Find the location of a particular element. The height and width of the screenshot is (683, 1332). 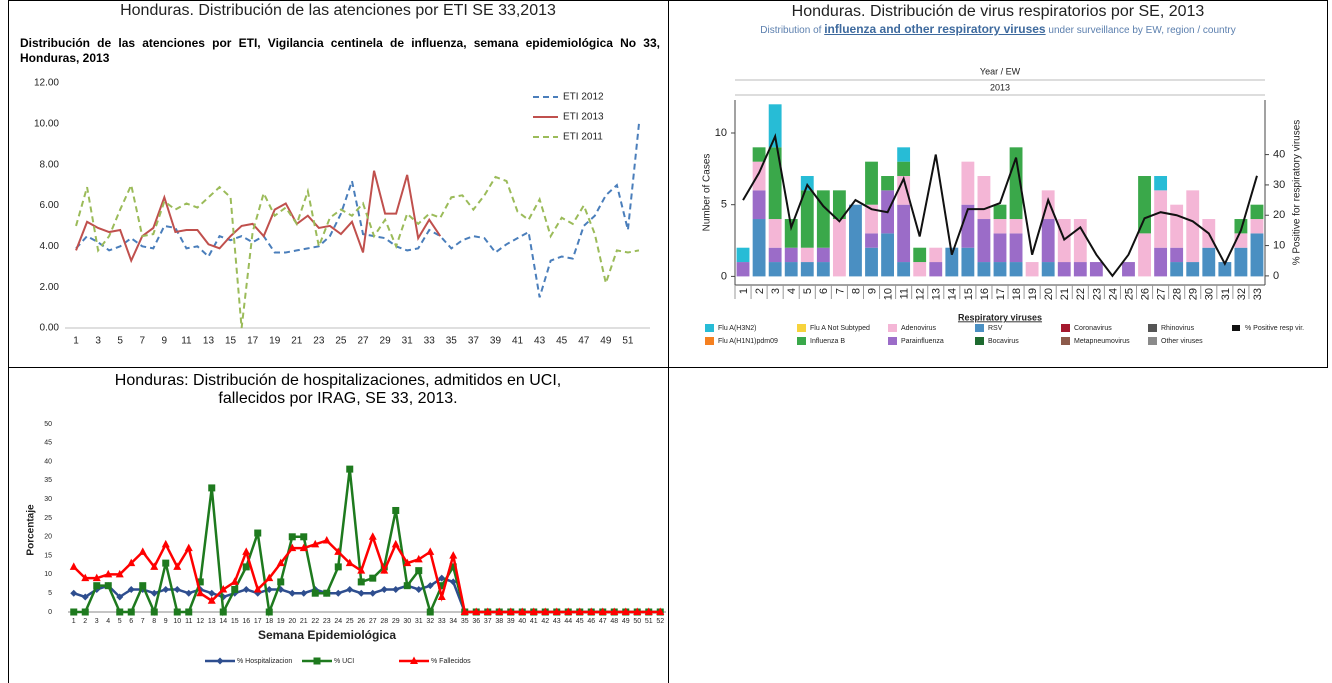

y-tick-label: 0 is located at coordinates (724, 276).